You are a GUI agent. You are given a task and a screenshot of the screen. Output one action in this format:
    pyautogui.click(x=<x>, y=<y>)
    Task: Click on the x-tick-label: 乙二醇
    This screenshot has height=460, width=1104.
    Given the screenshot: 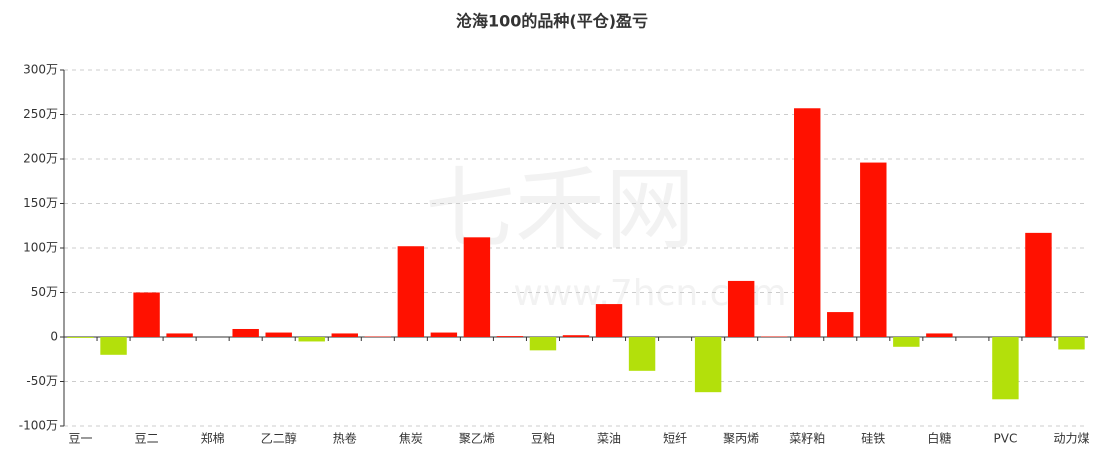 What is the action you would take?
    pyautogui.click(x=279, y=438)
    